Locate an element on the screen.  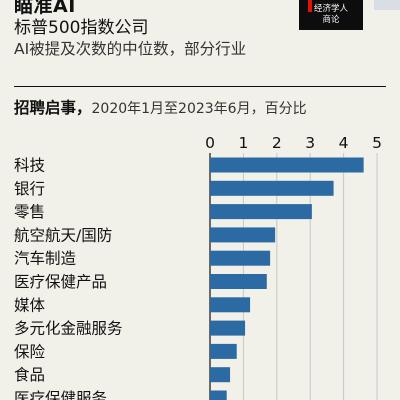
x-tick-label: 1 is located at coordinates (243, 143).